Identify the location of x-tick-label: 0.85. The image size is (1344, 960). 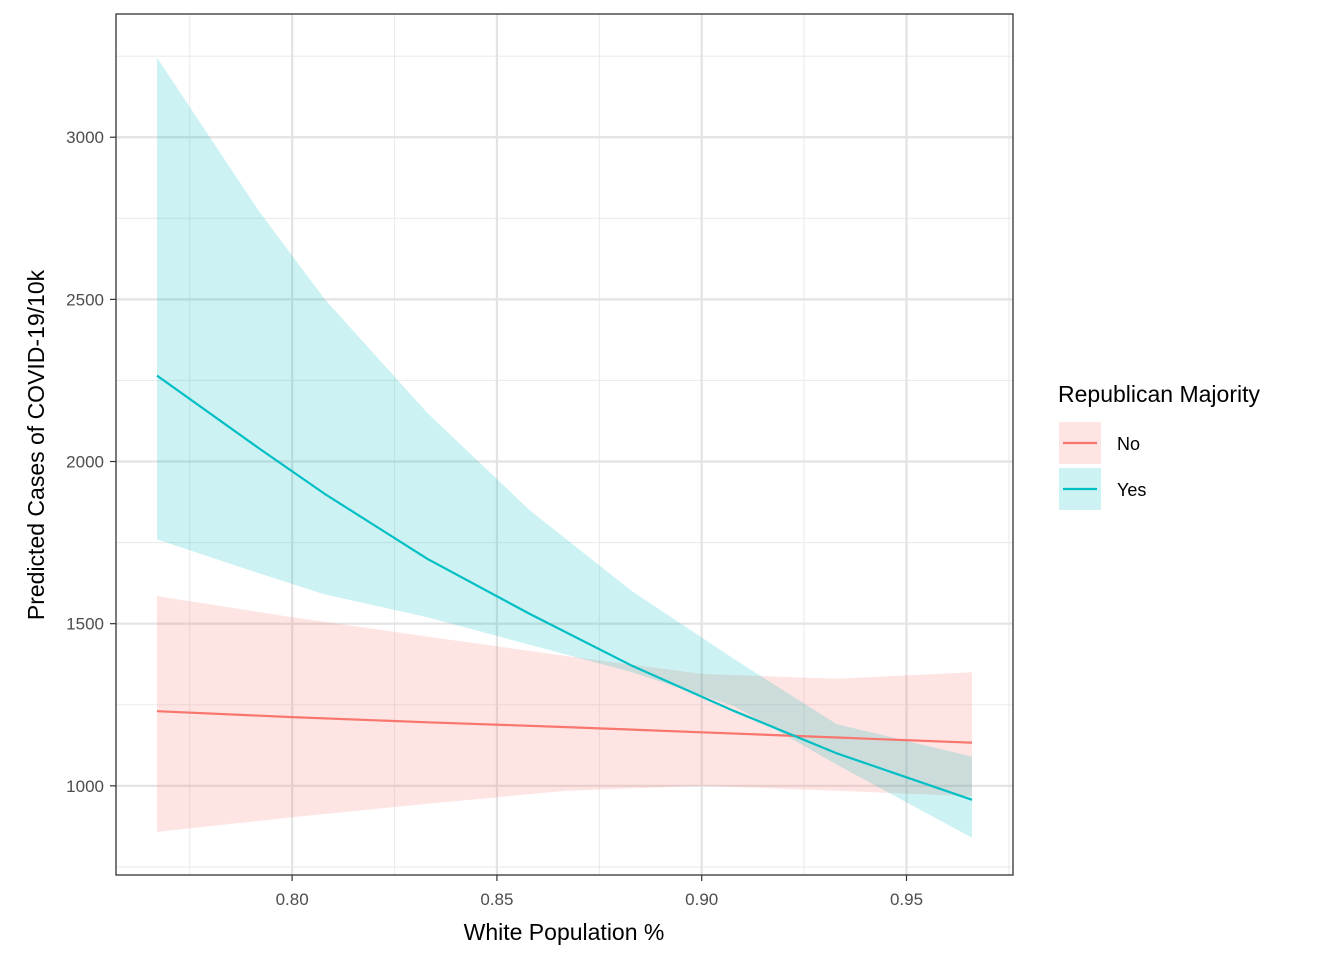
(496, 899).